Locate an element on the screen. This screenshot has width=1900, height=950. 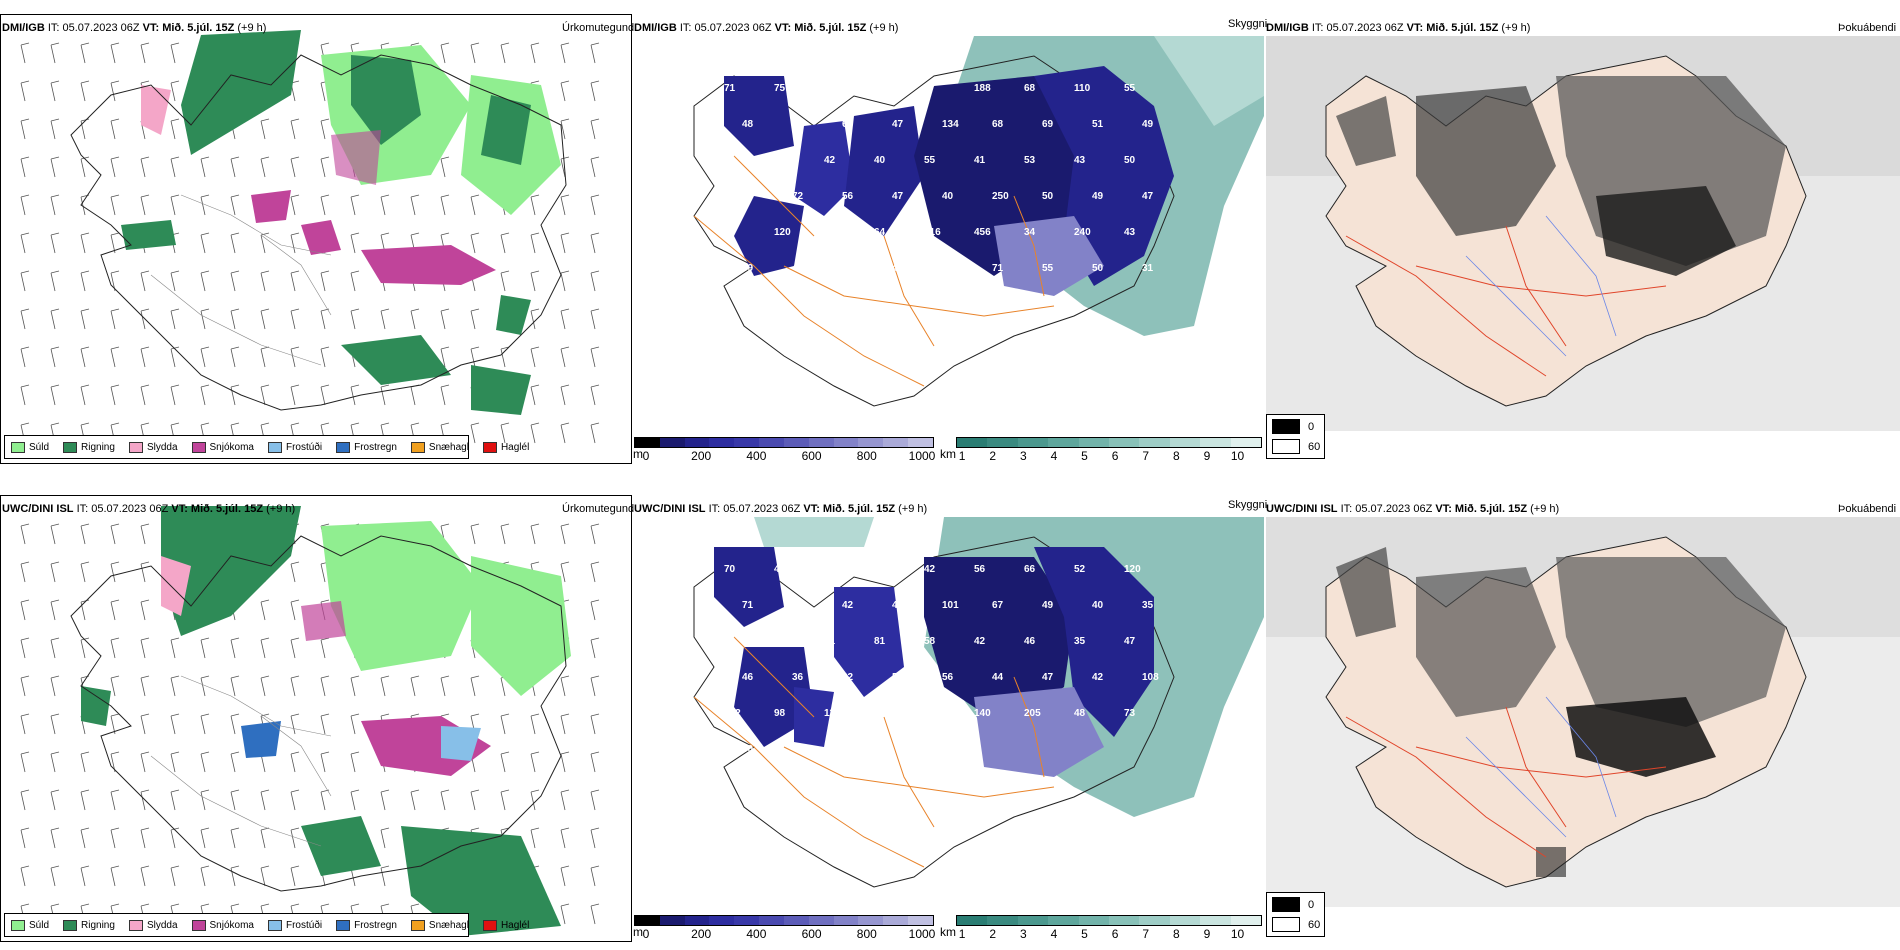
legend-label: Rigning is located at coordinates (98, 925).